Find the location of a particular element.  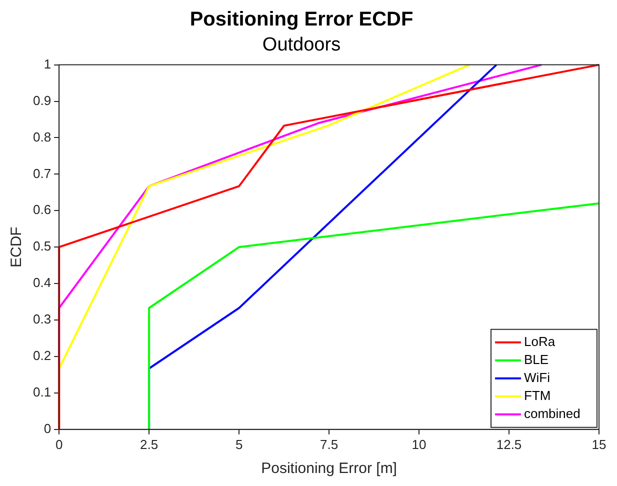

x-tick-label: 12.5 is located at coordinates (509, 444).